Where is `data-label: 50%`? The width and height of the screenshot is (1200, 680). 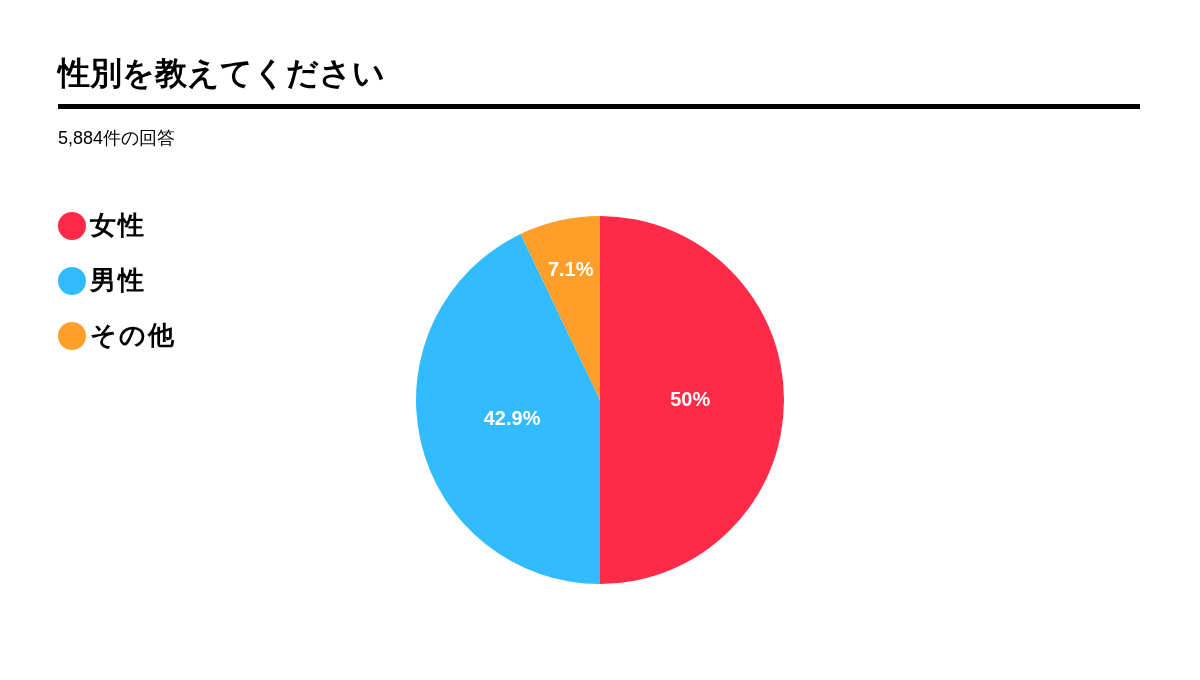 data-label: 50% is located at coordinates (690, 398).